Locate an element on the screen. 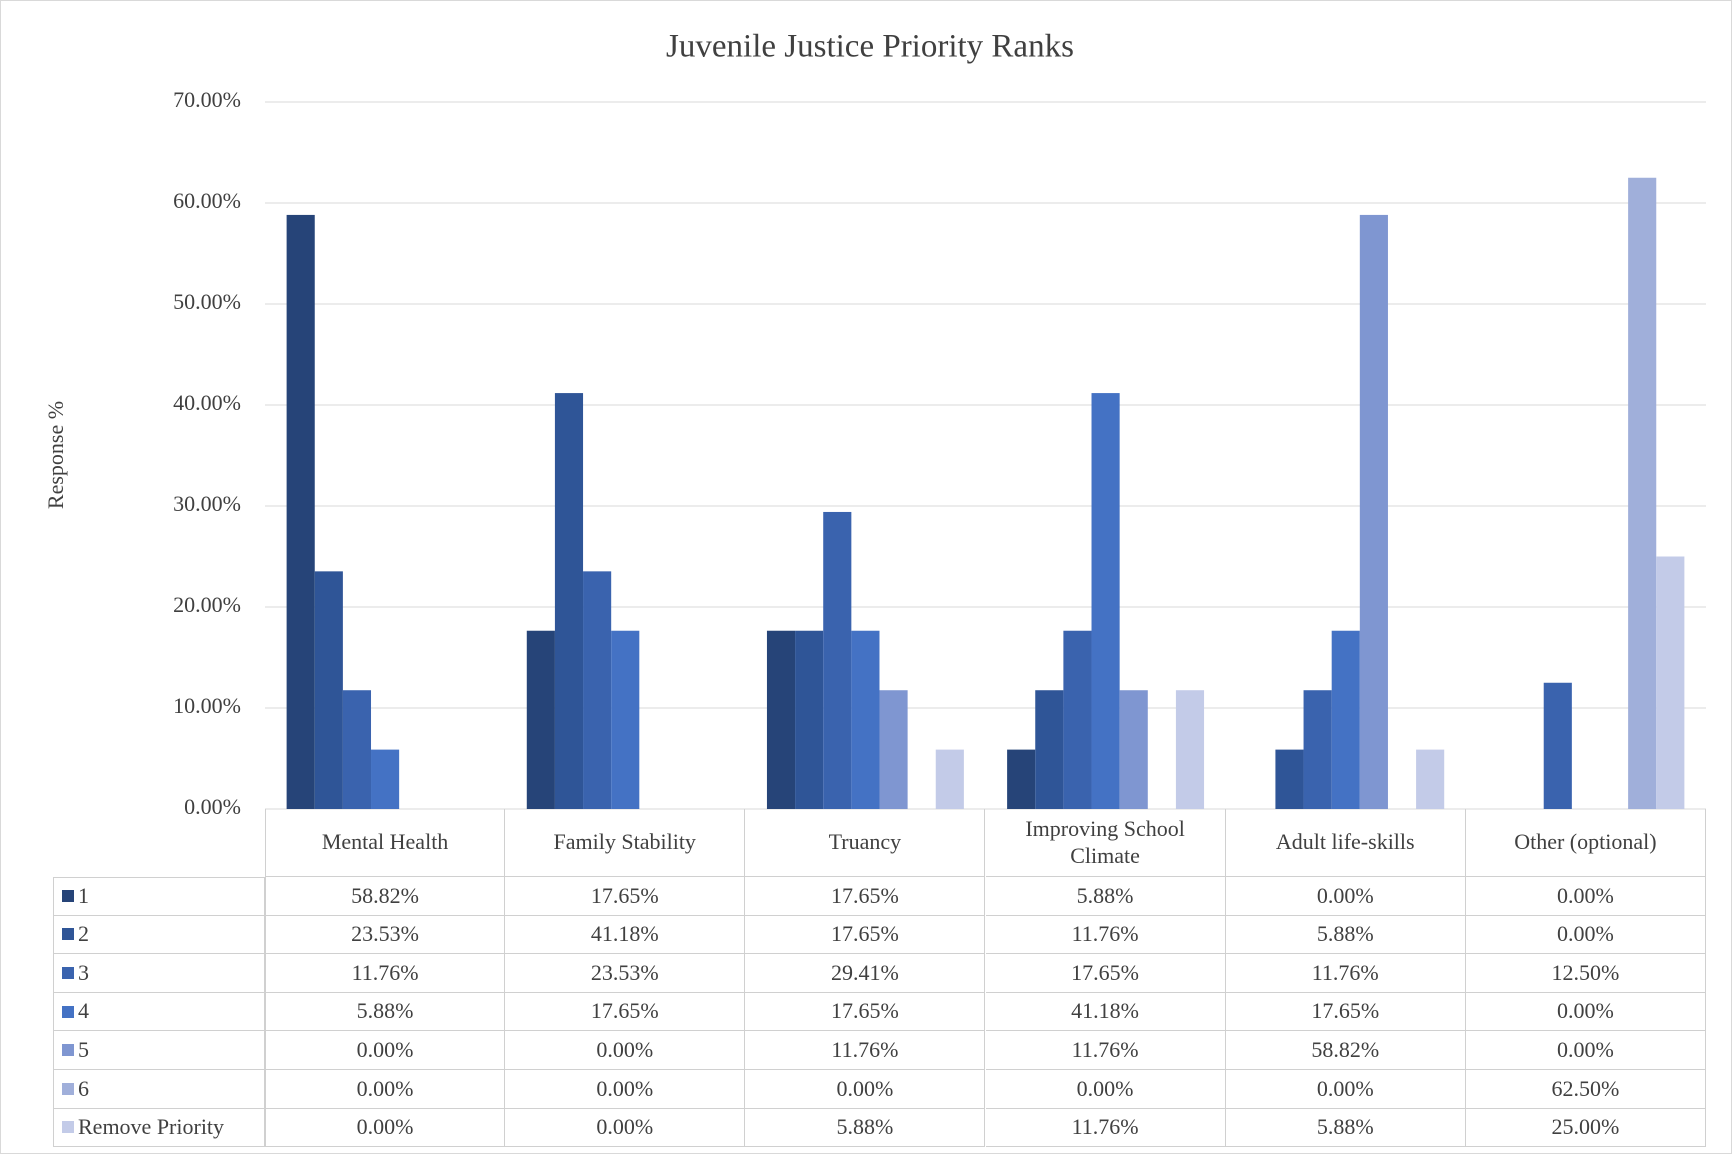 This screenshot has width=1732, height=1154. legend-label: 1 is located at coordinates (83, 896).